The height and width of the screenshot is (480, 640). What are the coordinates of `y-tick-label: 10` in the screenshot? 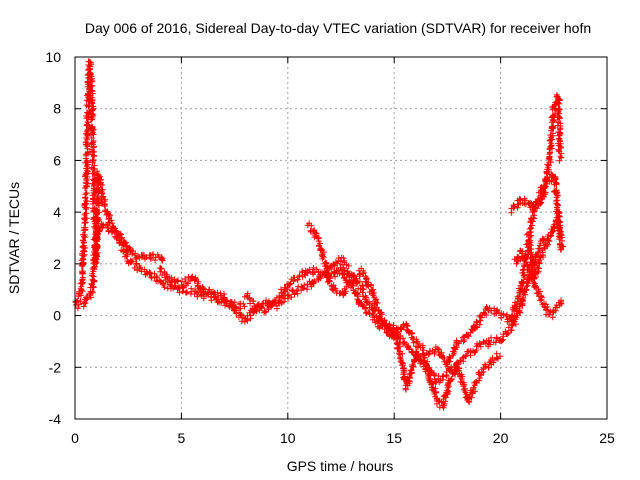 It's located at (53, 57).